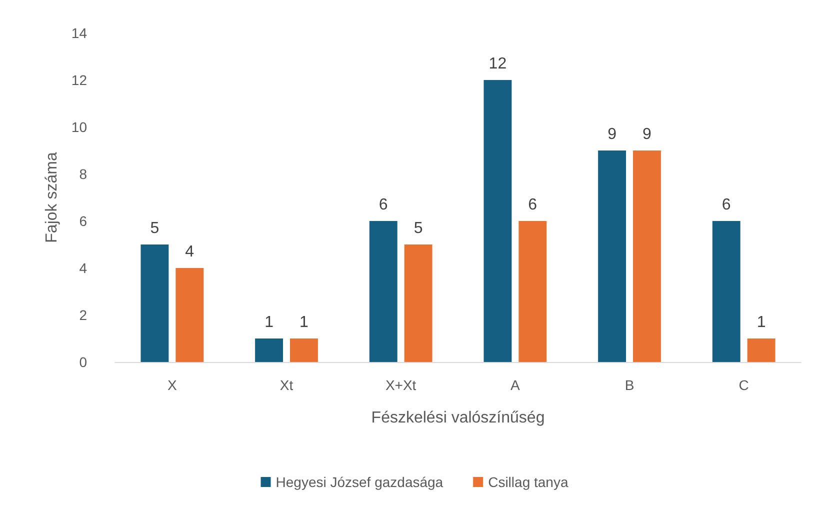 The width and height of the screenshot is (829, 512). What do you see at coordinates (528, 482) in the screenshot?
I see `legend-label: Csillag tanya` at bounding box center [528, 482].